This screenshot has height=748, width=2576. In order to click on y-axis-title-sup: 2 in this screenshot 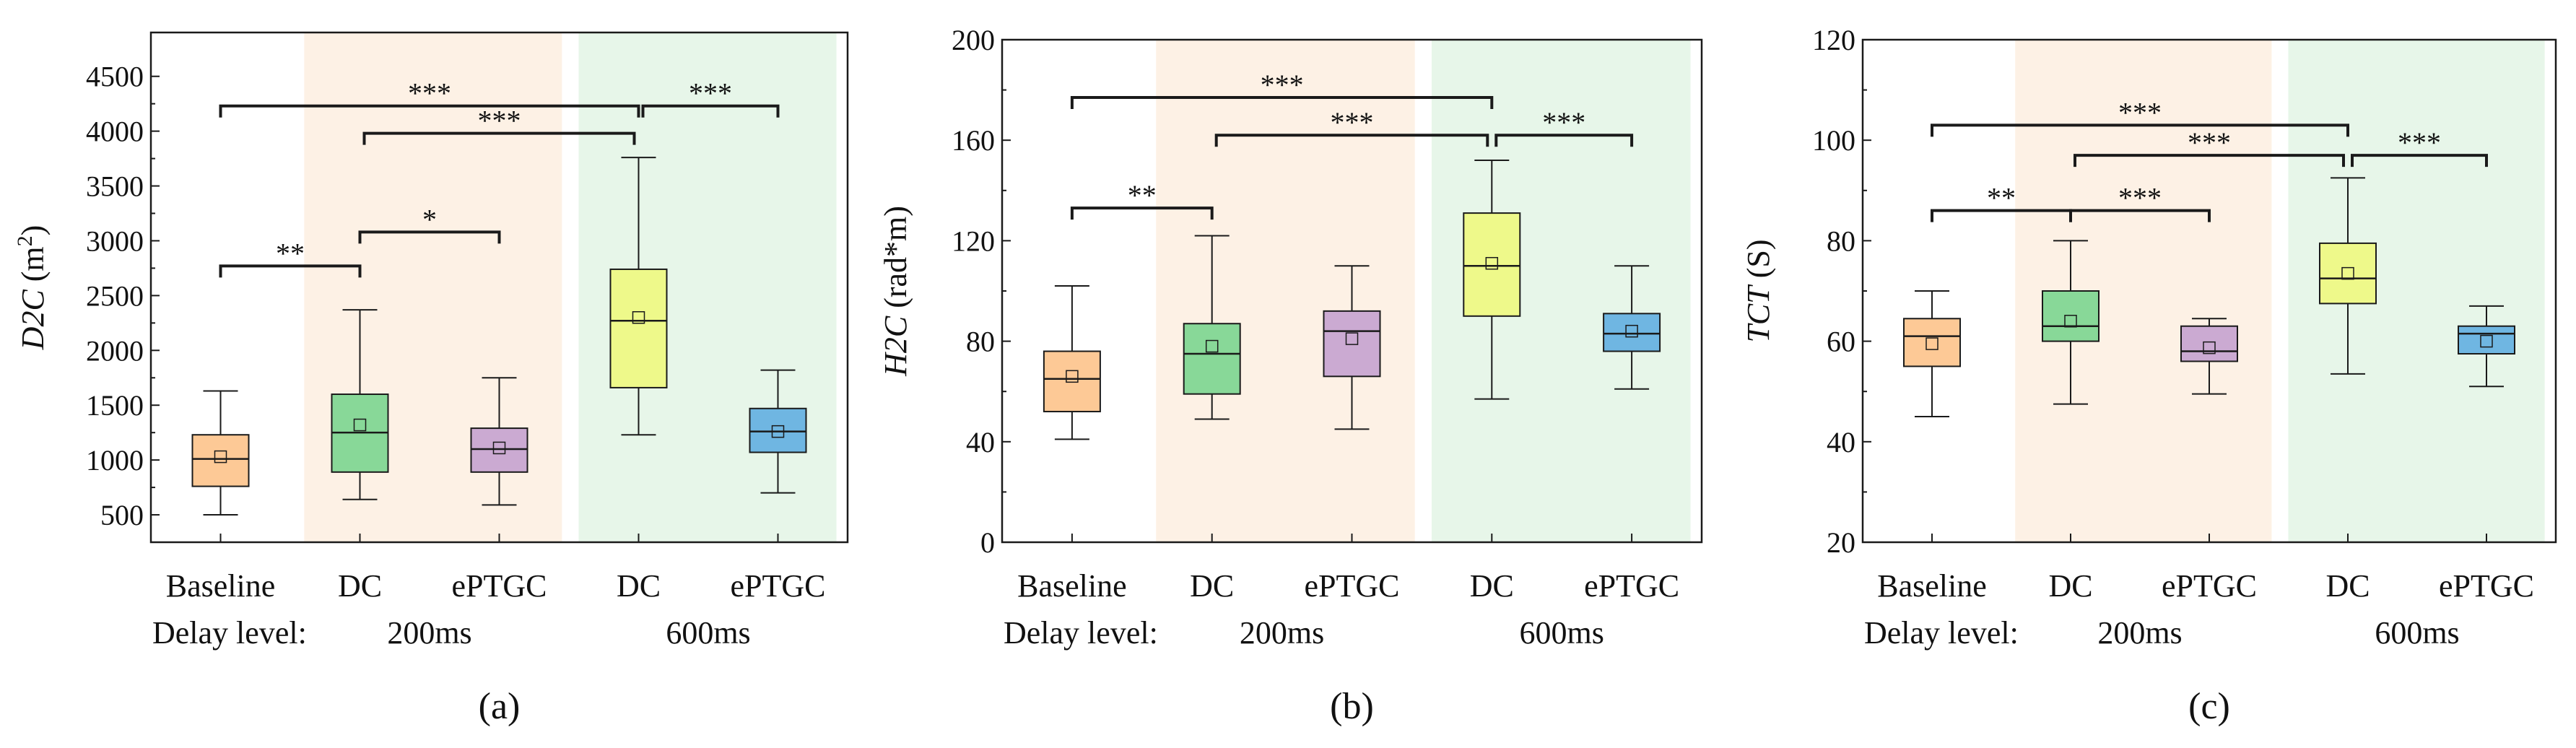, I will do `click(25, 241)`.